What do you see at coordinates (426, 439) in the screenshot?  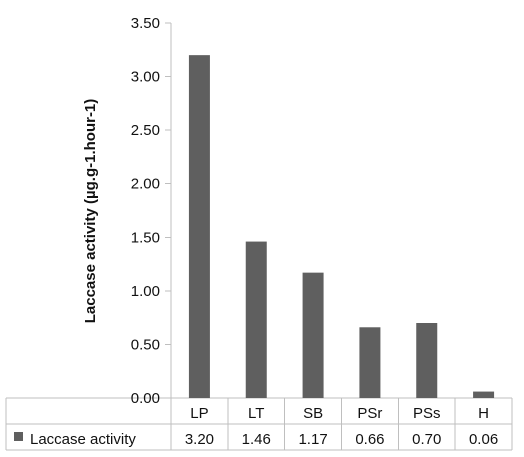 I see `data-label-pss: 0.70` at bounding box center [426, 439].